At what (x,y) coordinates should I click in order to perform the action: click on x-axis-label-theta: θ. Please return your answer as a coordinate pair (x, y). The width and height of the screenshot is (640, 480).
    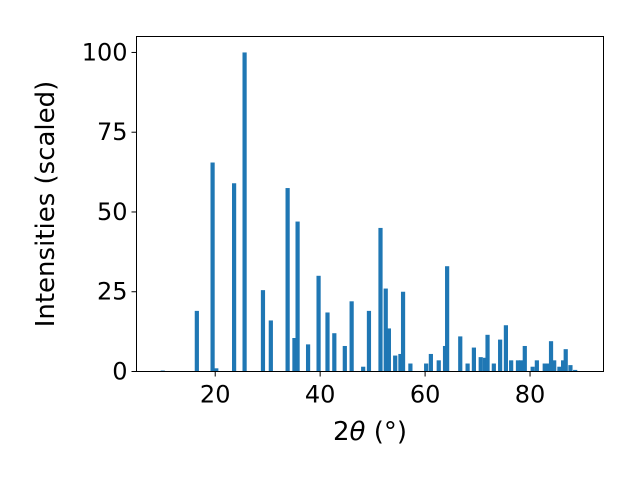
    Looking at the image, I should click on (358, 432).